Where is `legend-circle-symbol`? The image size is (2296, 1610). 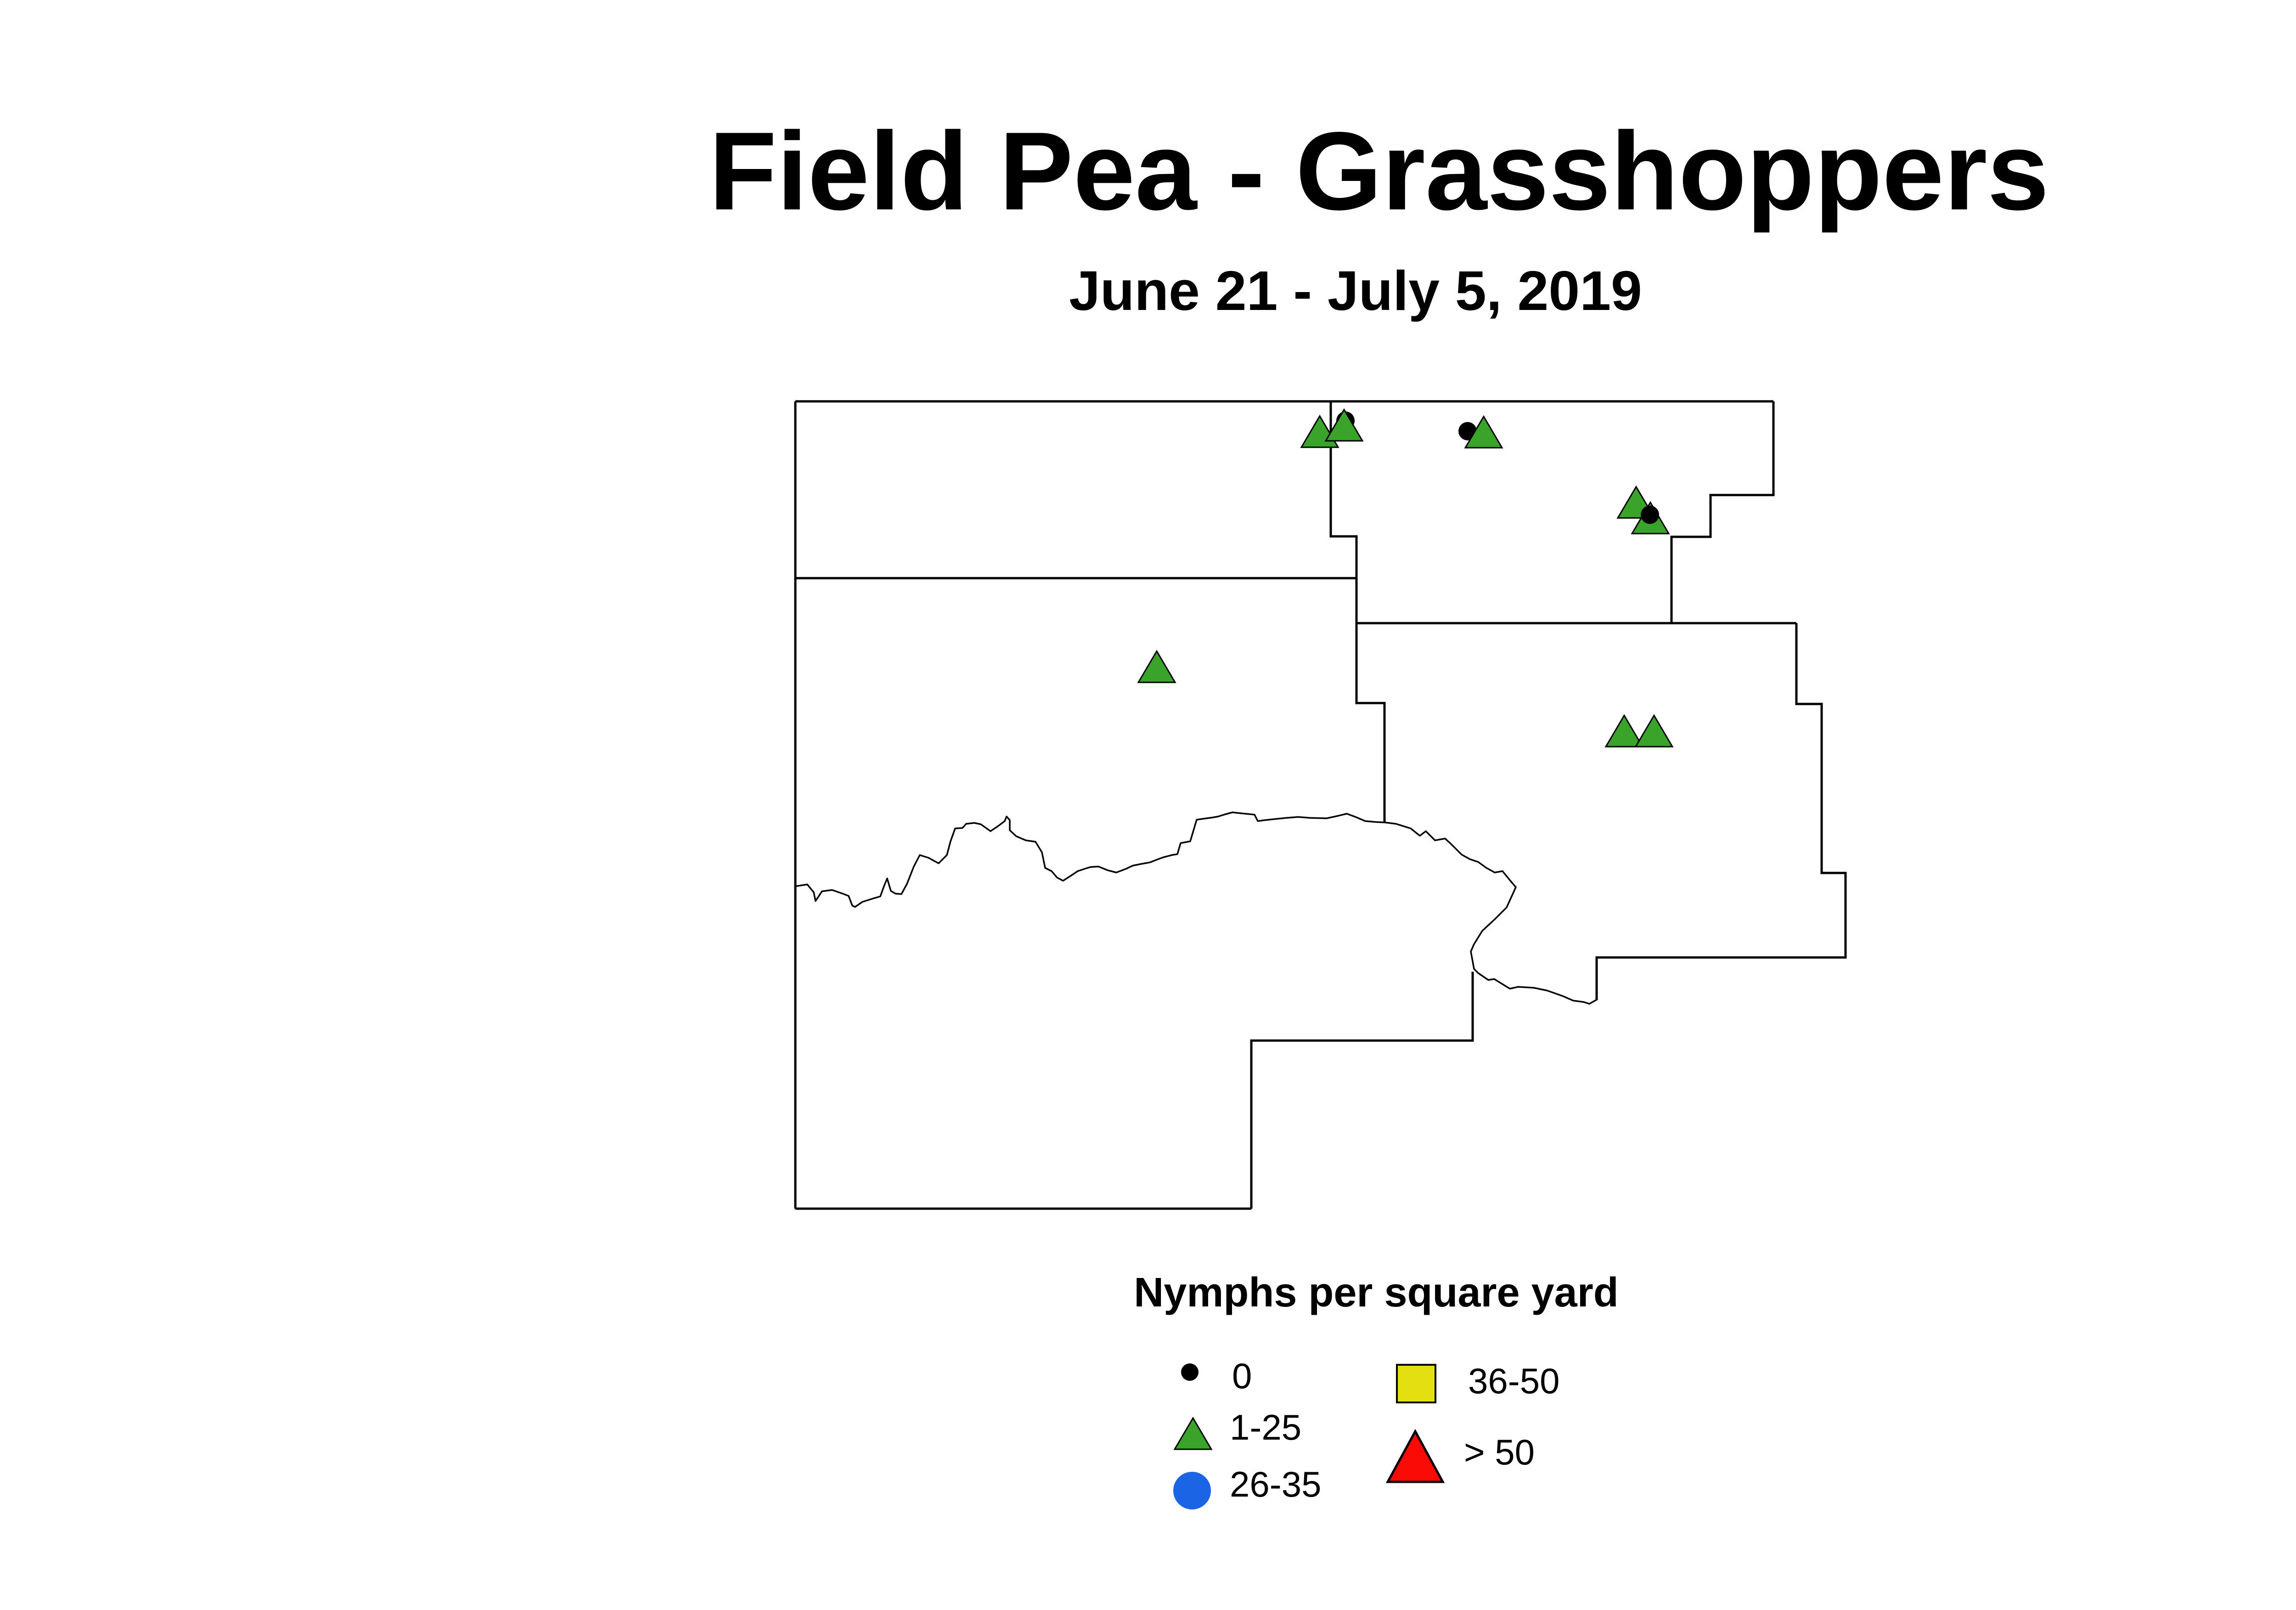
legend-circle-symbol is located at coordinates (1192, 1490).